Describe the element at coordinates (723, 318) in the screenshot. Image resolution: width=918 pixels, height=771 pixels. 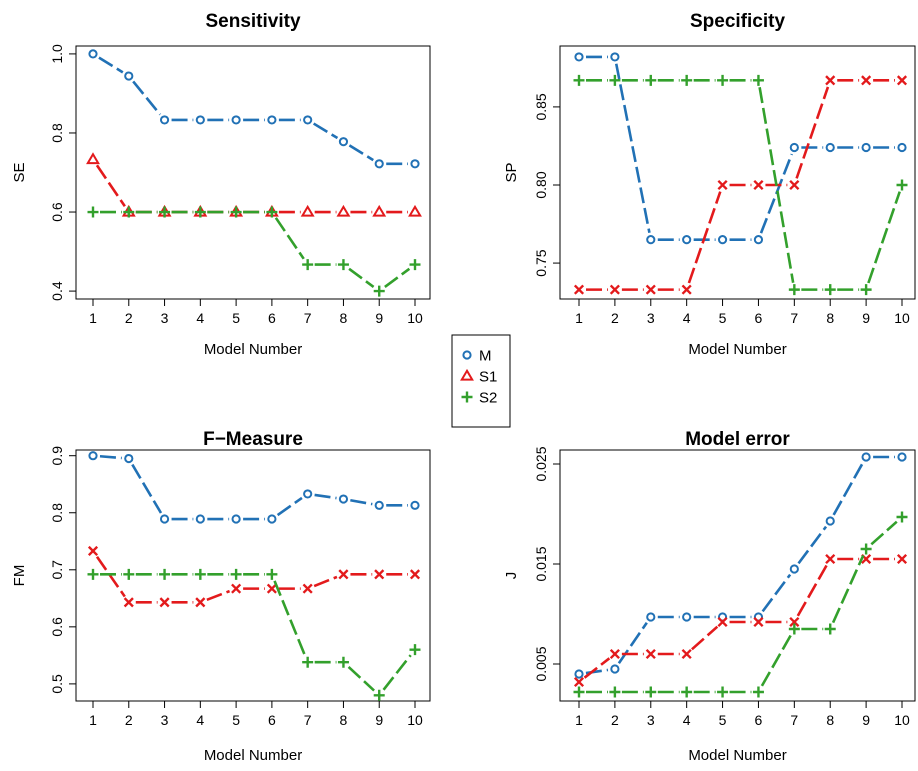
I see `x-tick-label: 5` at that location.